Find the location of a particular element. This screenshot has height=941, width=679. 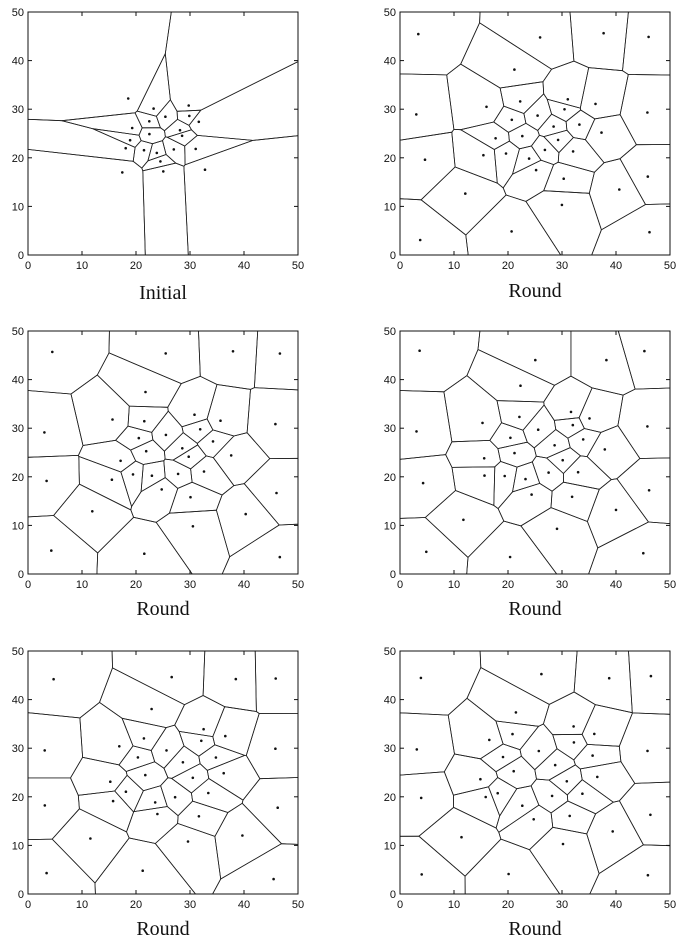

panel-5: 0 10 20 30 40 50 0 10 20 30 40 50 Round is located at coordinates (158, 793).